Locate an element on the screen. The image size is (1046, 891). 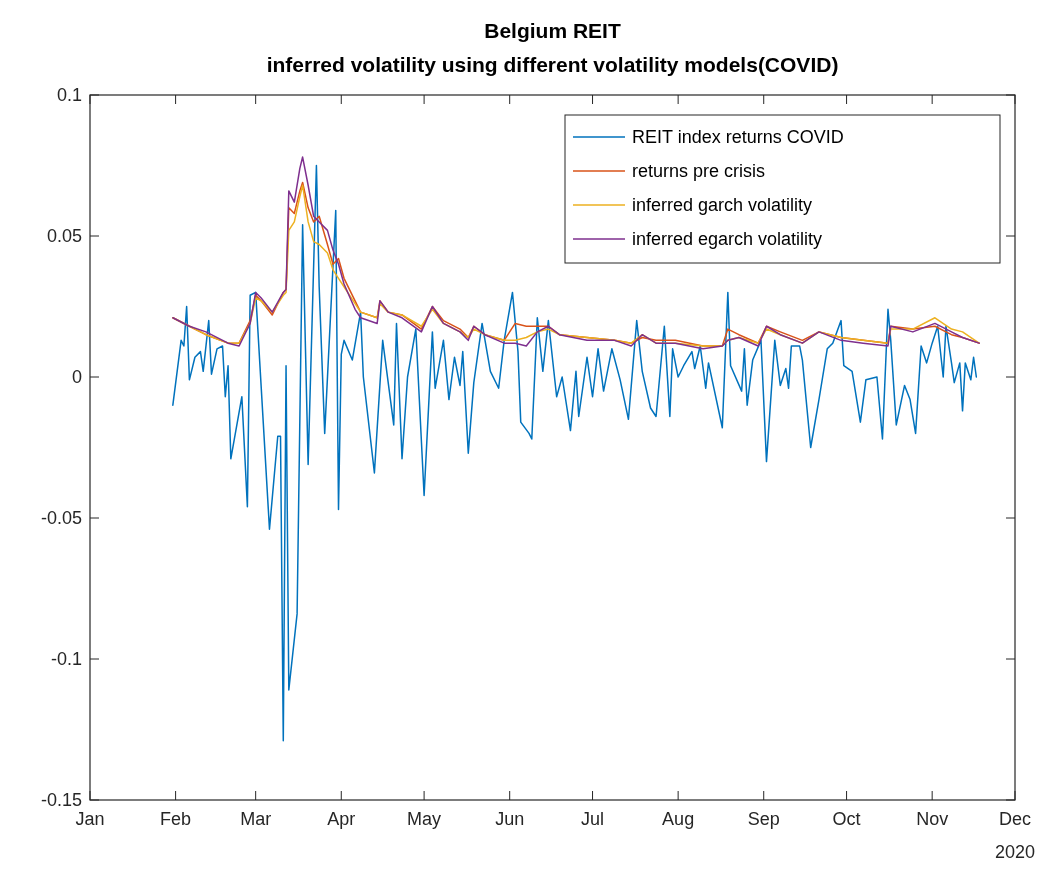
x-tick-label: Mar is located at coordinates (256, 819).